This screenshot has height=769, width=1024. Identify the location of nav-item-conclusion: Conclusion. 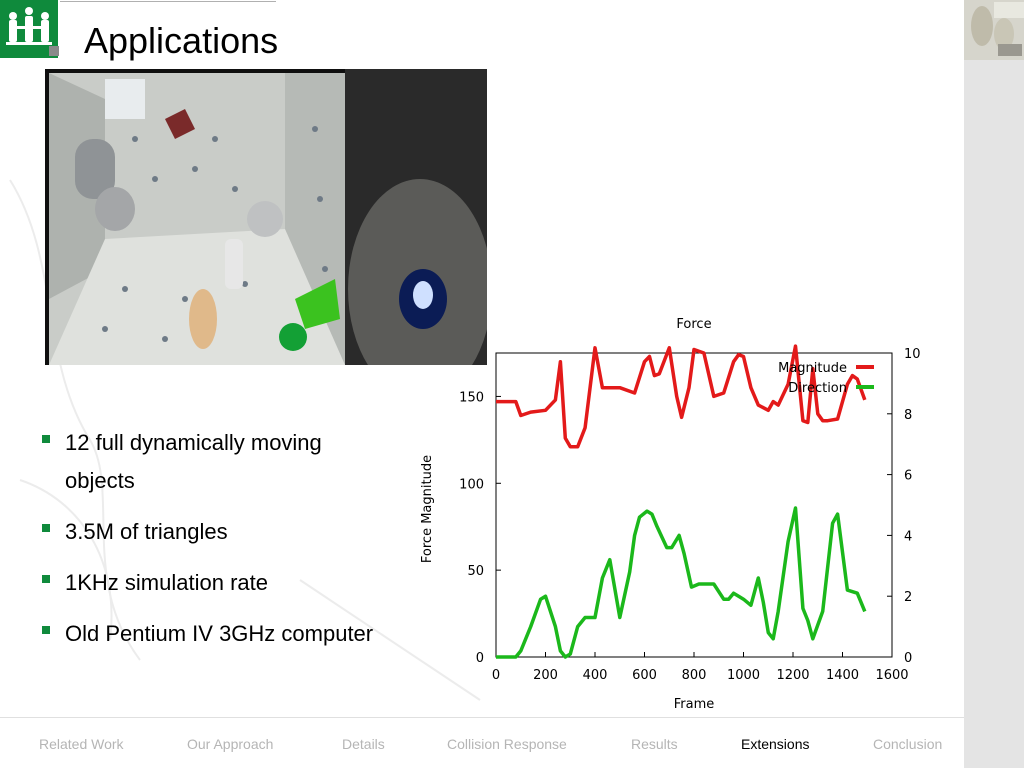
(908, 744).